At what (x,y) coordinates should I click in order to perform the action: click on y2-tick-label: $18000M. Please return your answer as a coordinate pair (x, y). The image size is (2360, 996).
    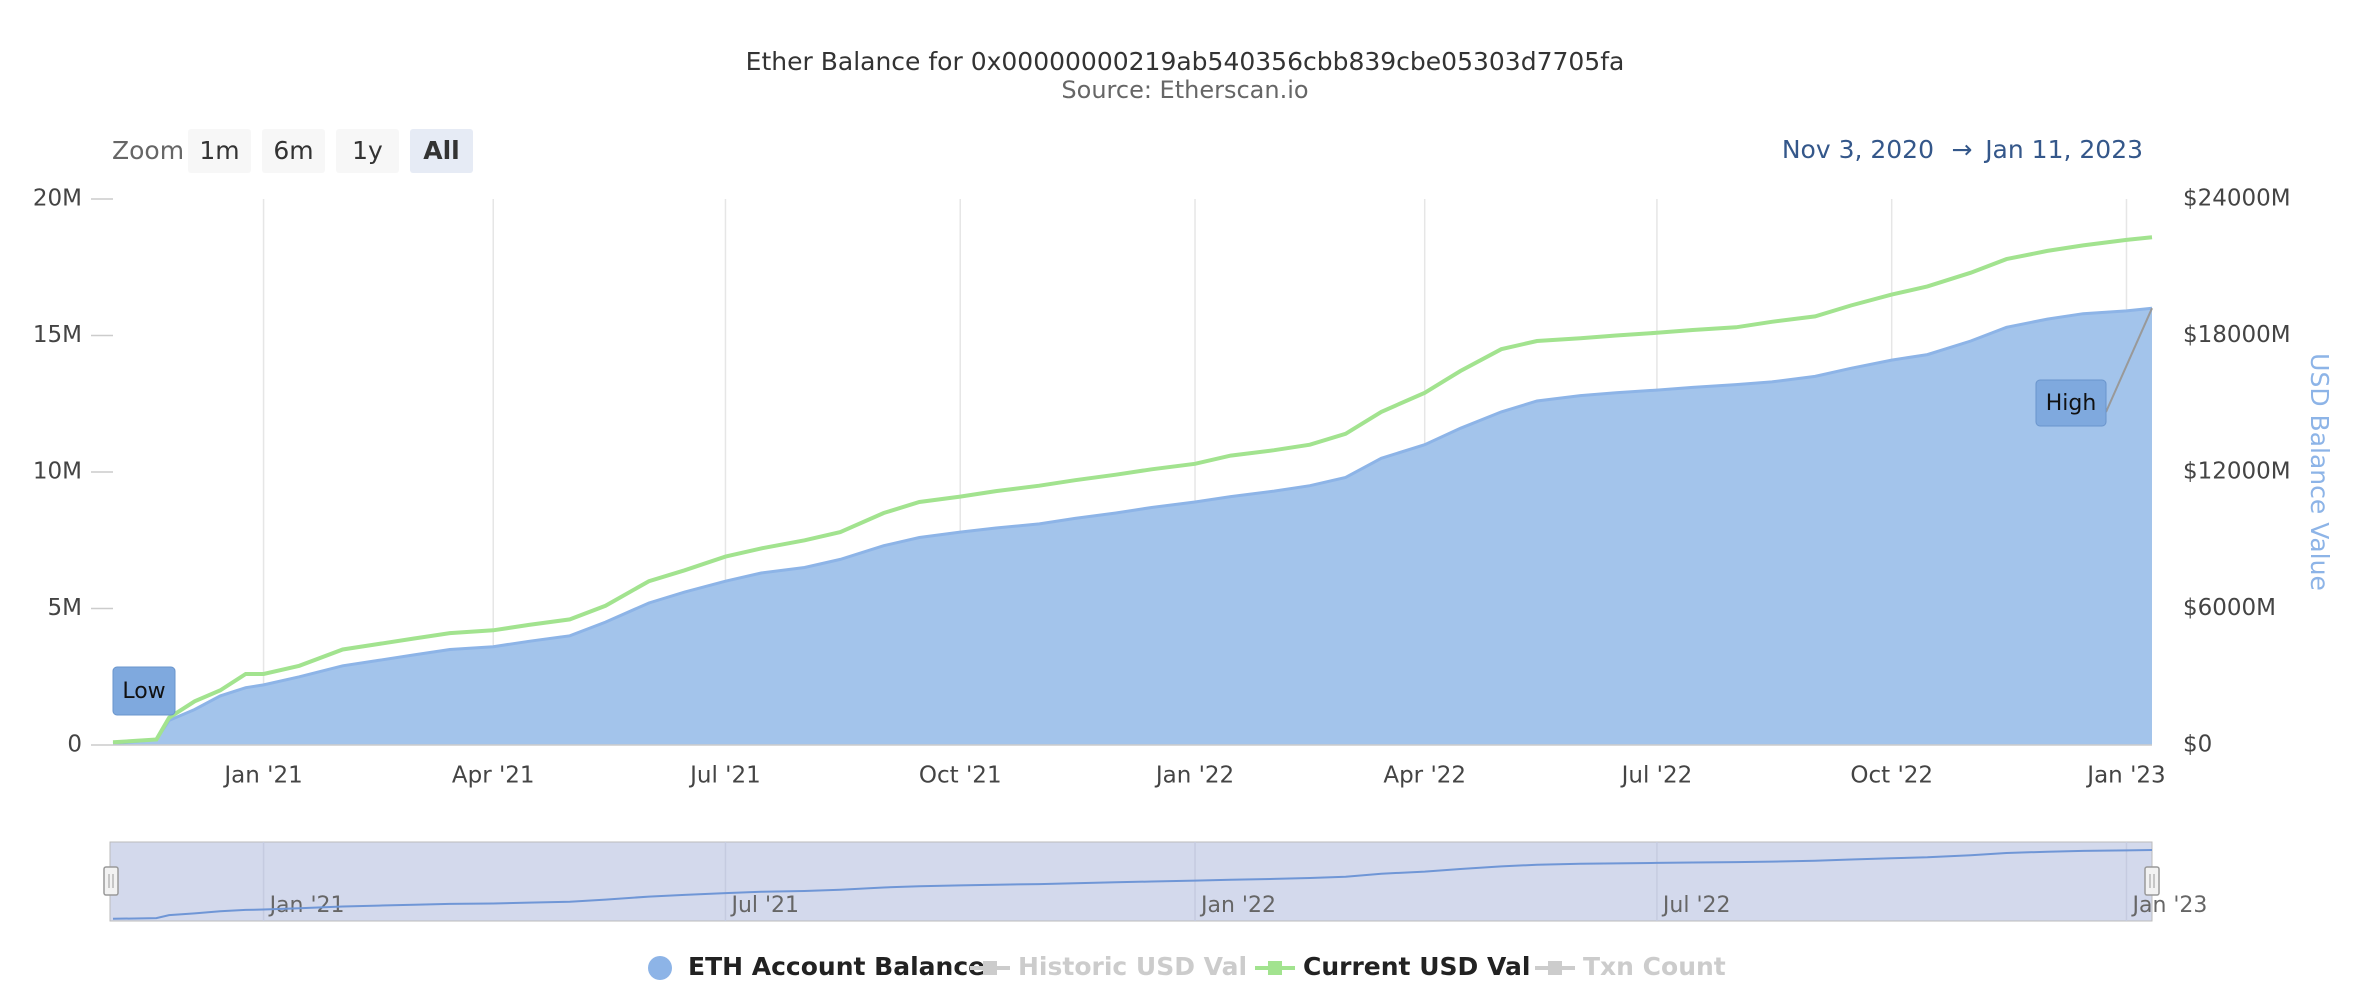
    Looking at the image, I should click on (2237, 335).